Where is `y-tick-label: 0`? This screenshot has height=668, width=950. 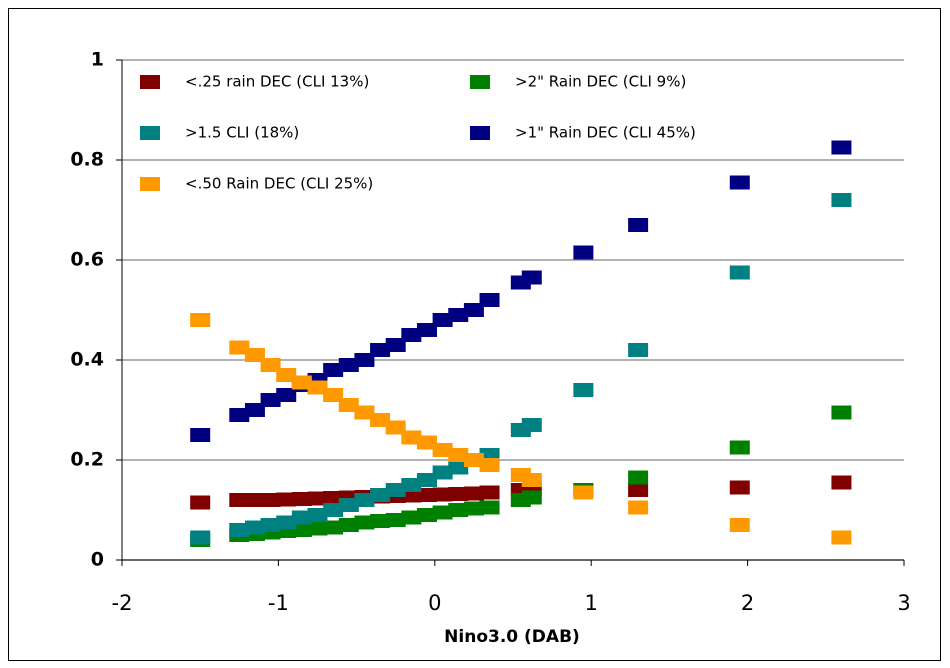 y-tick-label: 0 is located at coordinates (97, 560).